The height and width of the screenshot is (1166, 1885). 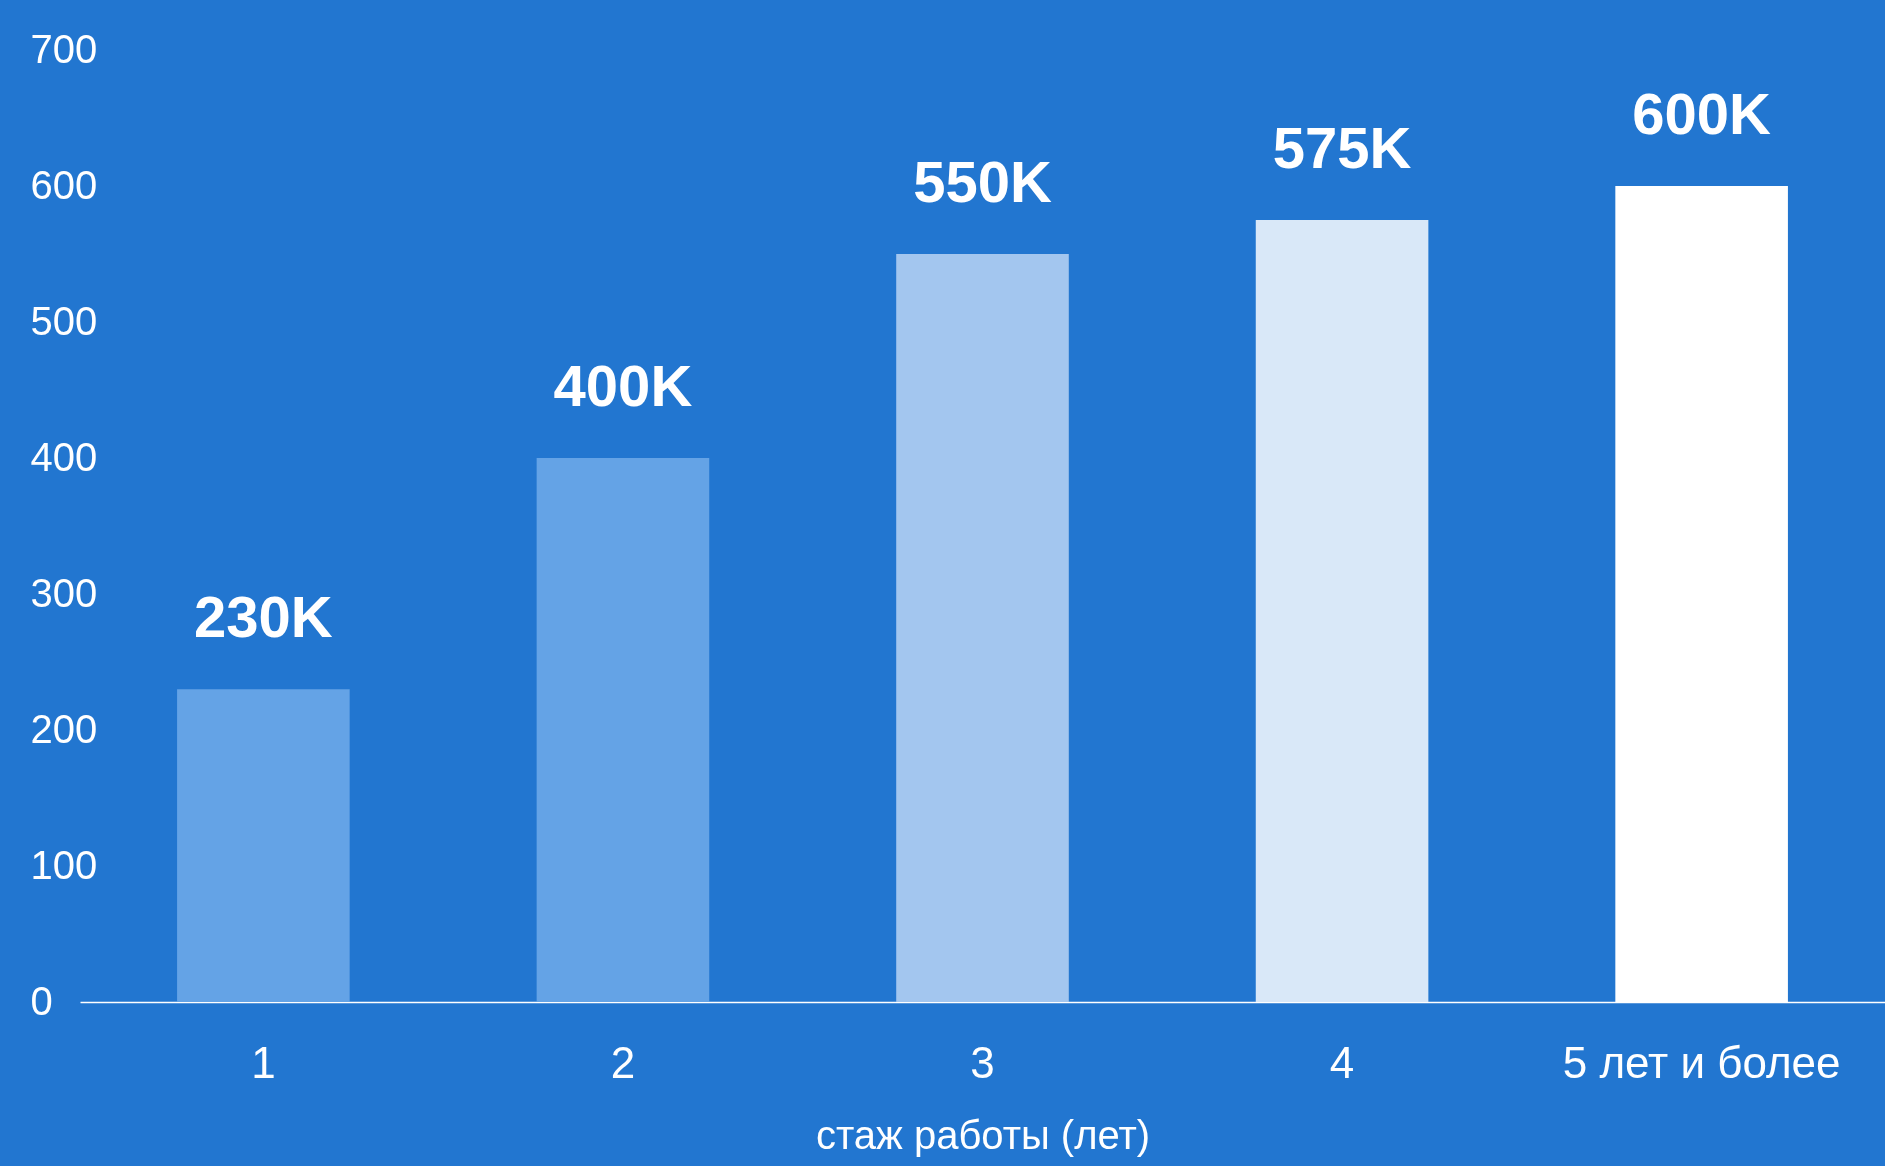 I want to click on y-tick-label: 400, so click(x=64, y=456).